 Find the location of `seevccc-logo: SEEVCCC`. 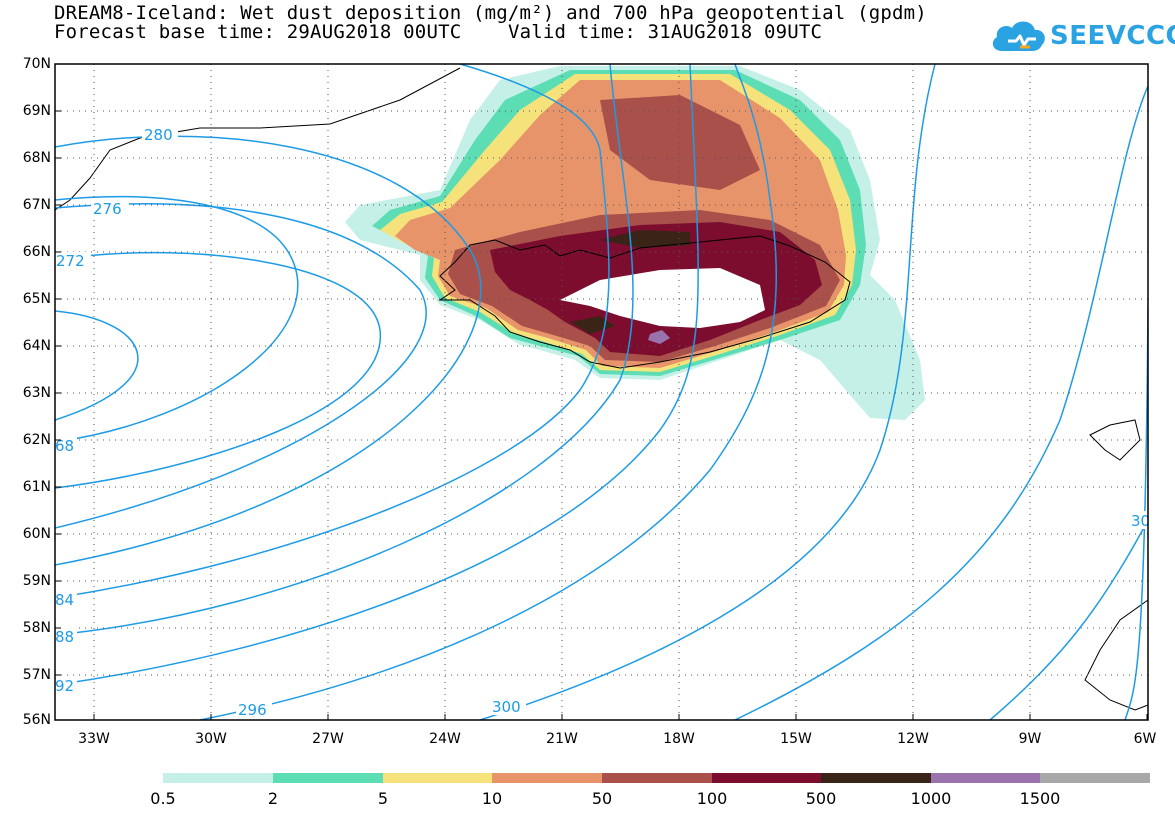

seevccc-logo: SEEVCCC is located at coordinates (1082, 38).